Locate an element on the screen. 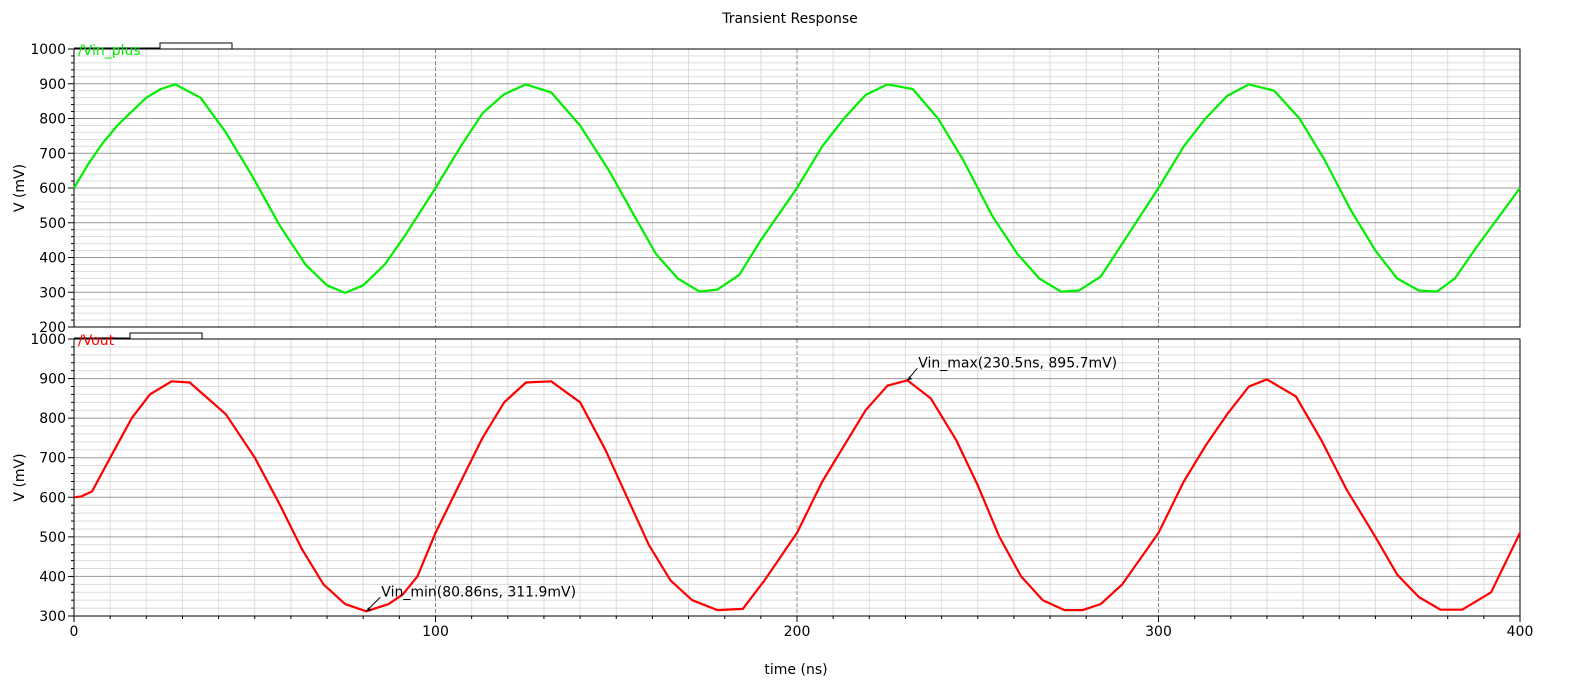  x-tick-label: 300 is located at coordinates (1158, 632).